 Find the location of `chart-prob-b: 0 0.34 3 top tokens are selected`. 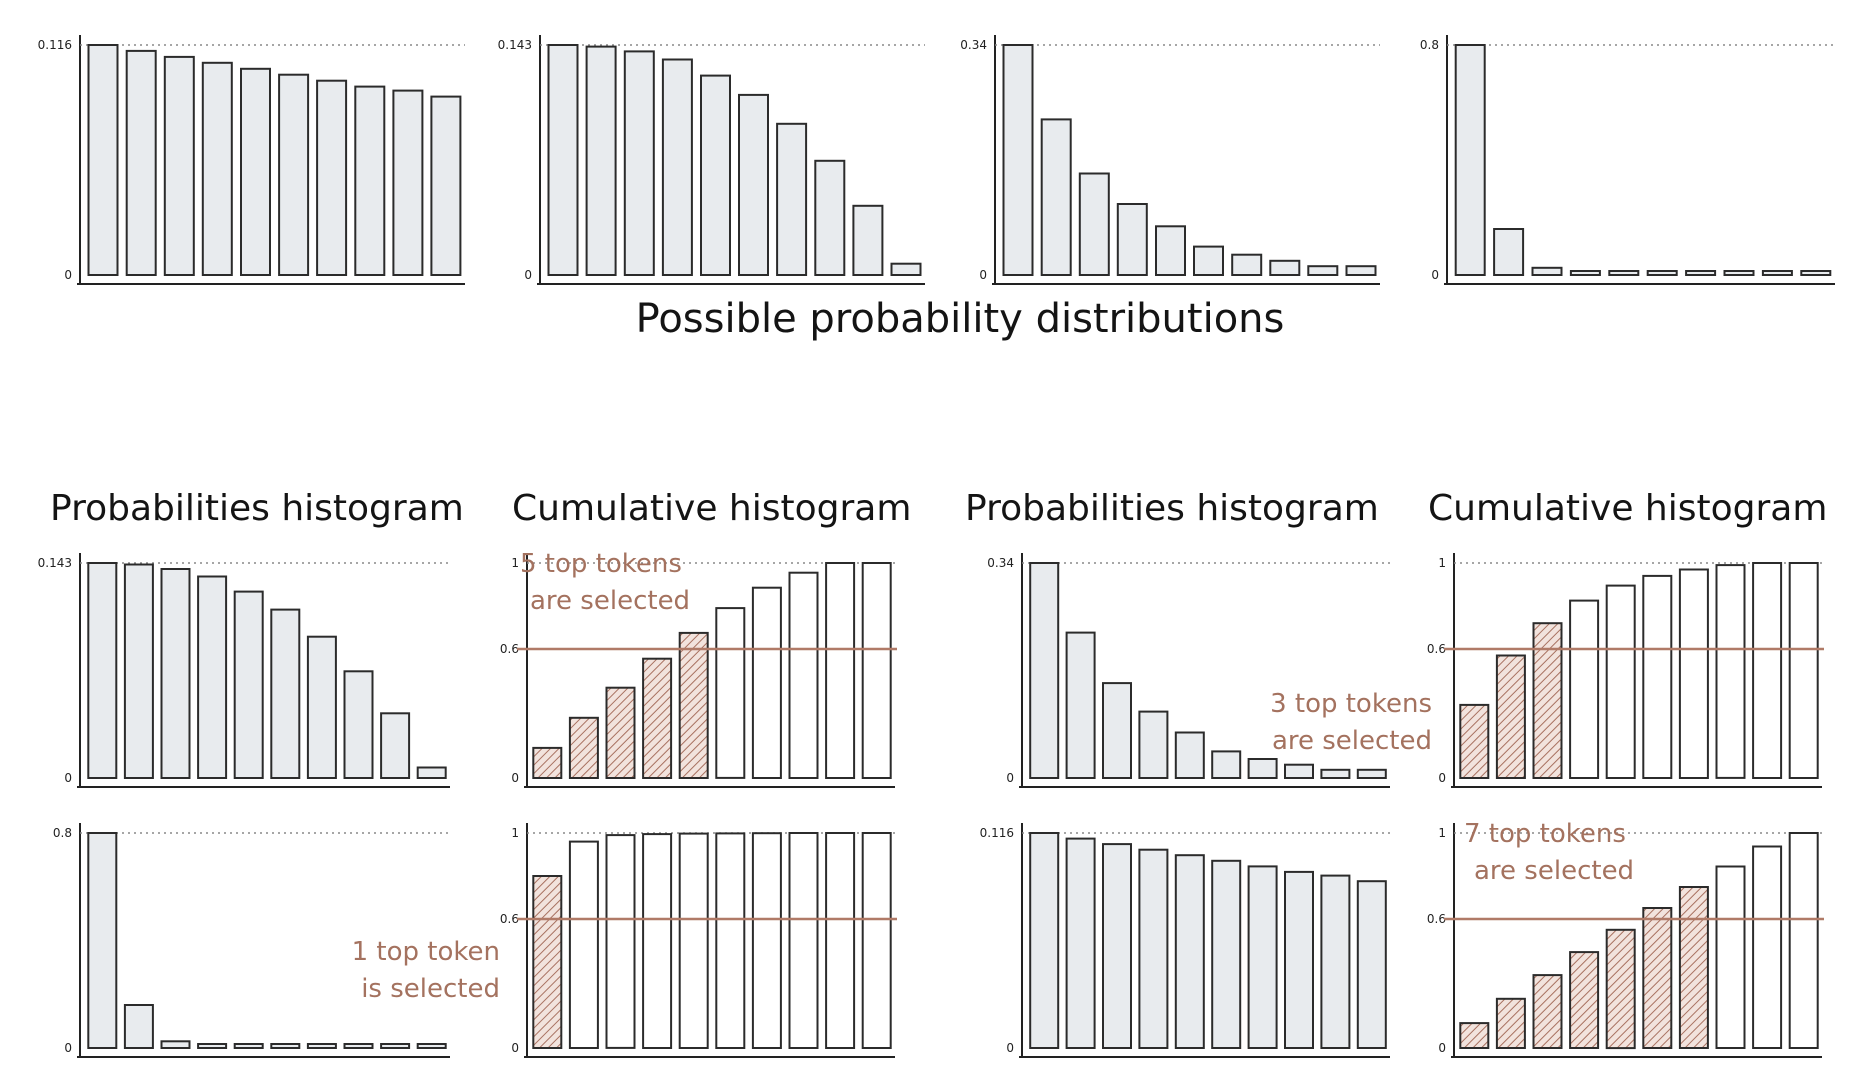

chart-prob-b: 0 0.34 3 top tokens are selected is located at coordinates (1209, 670).